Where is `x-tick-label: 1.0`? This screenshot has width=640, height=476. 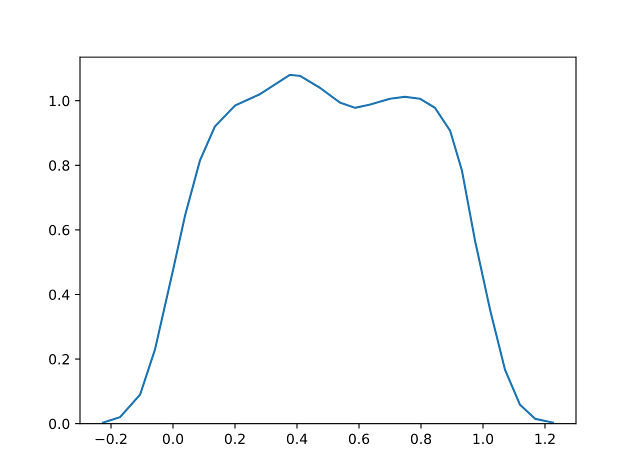 x-tick-label: 1.0 is located at coordinates (483, 439).